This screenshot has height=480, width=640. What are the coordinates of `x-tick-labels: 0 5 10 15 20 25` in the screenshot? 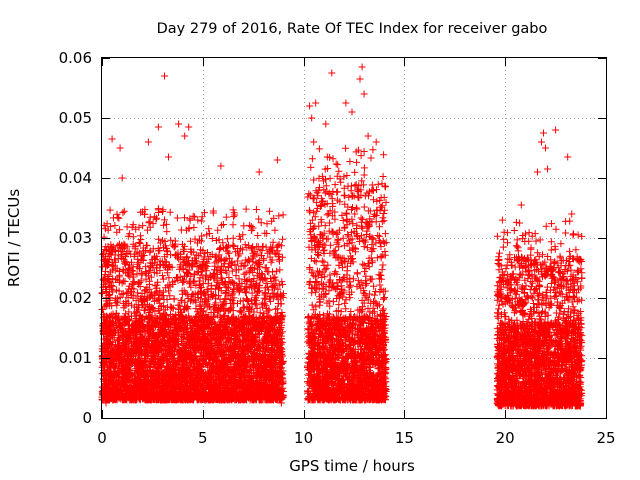 It's located at (356, 438).